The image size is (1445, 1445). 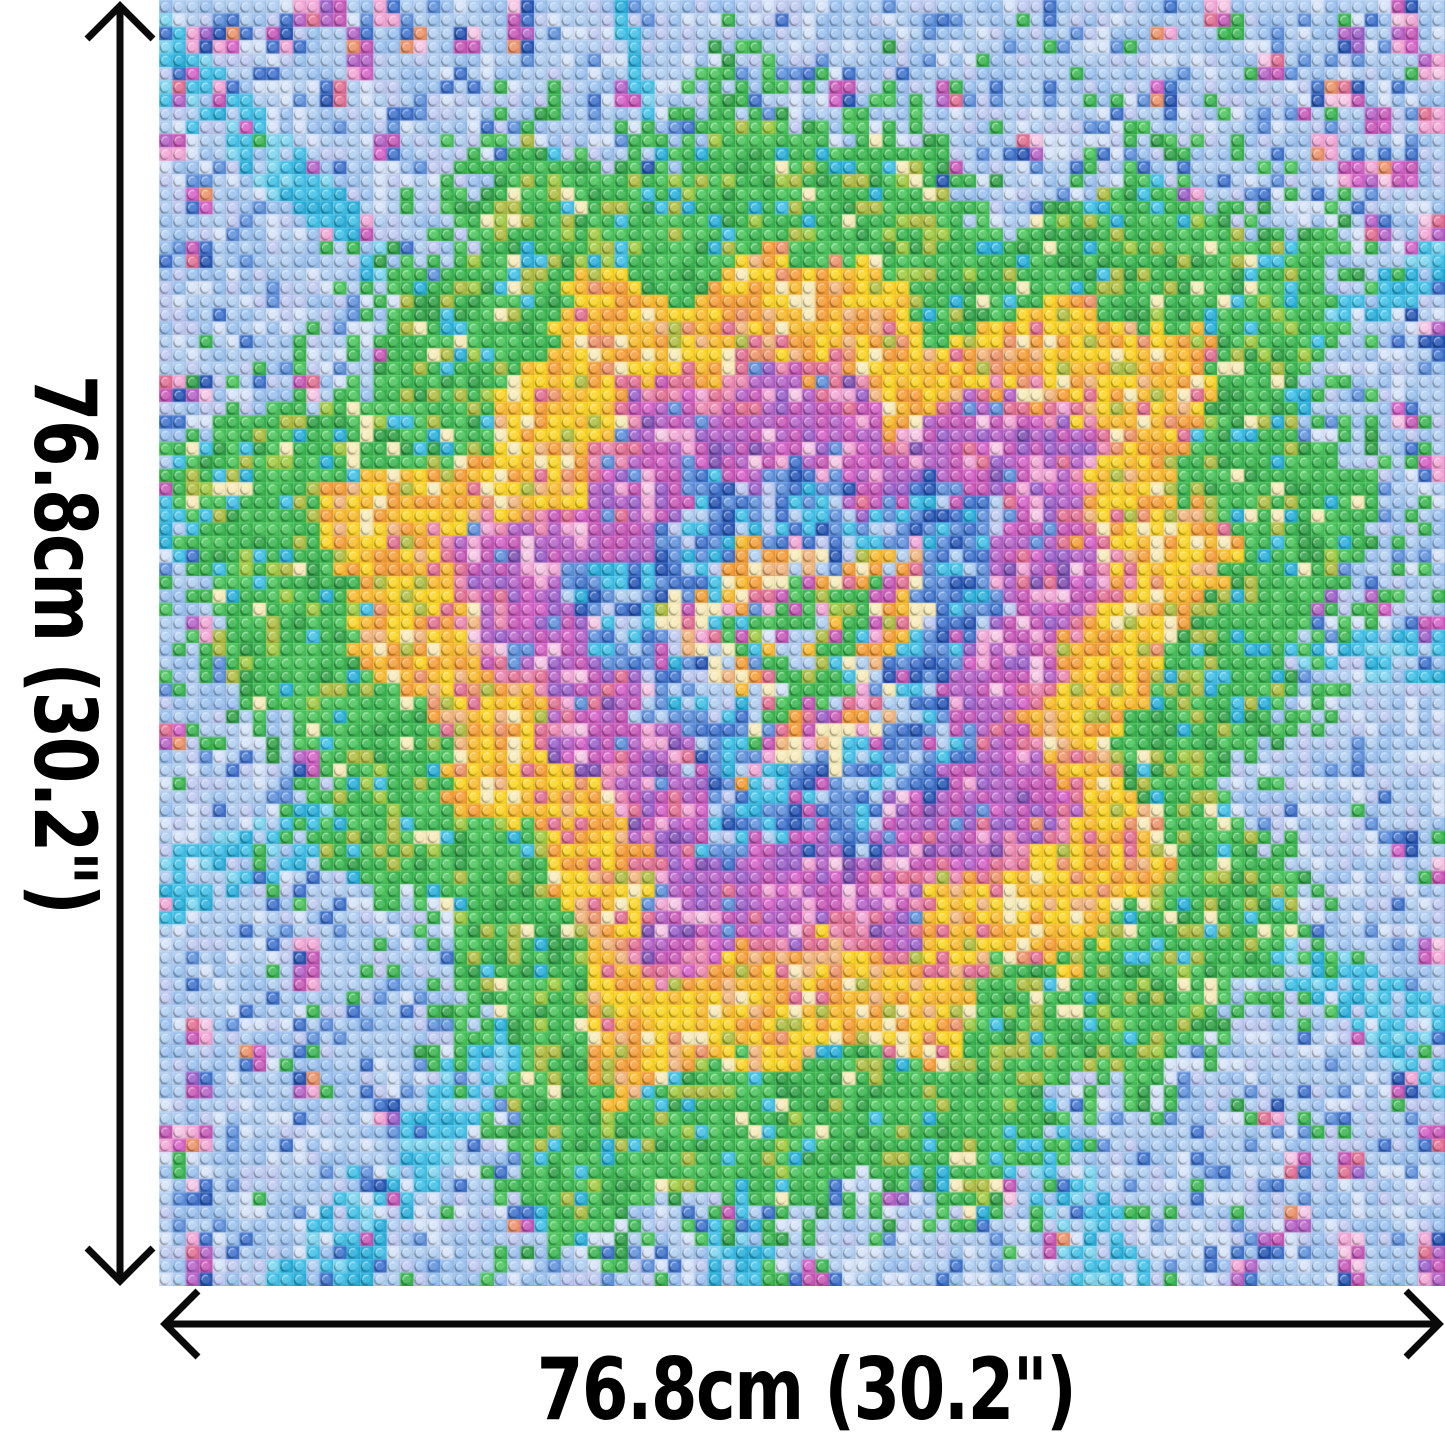 I want to click on width-dimension-label: 76.8cm (30.2"), so click(x=806, y=1390).